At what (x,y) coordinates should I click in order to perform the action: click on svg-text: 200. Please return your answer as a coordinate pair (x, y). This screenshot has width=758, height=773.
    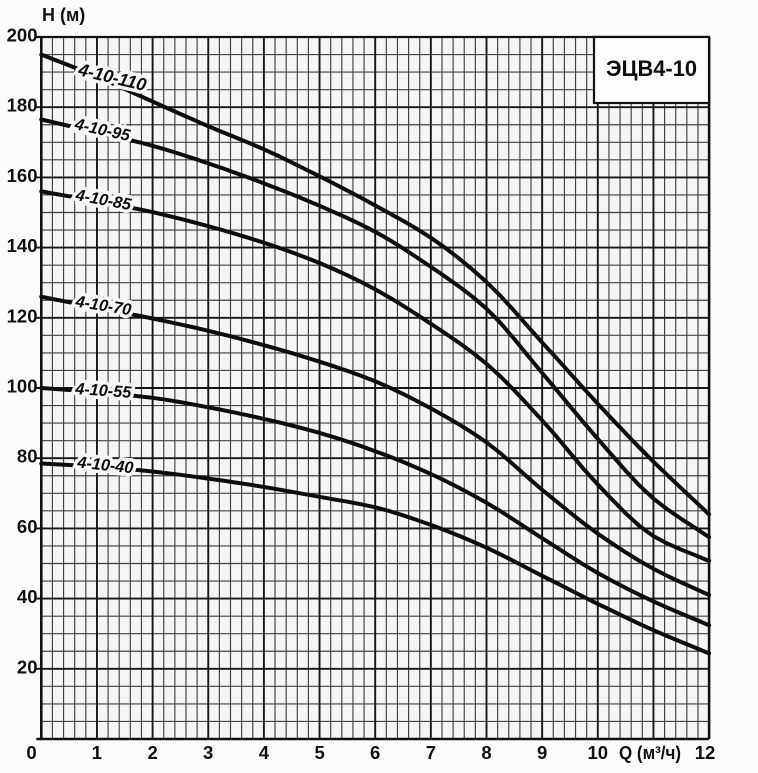
    Looking at the image, I should click on (22, 35).